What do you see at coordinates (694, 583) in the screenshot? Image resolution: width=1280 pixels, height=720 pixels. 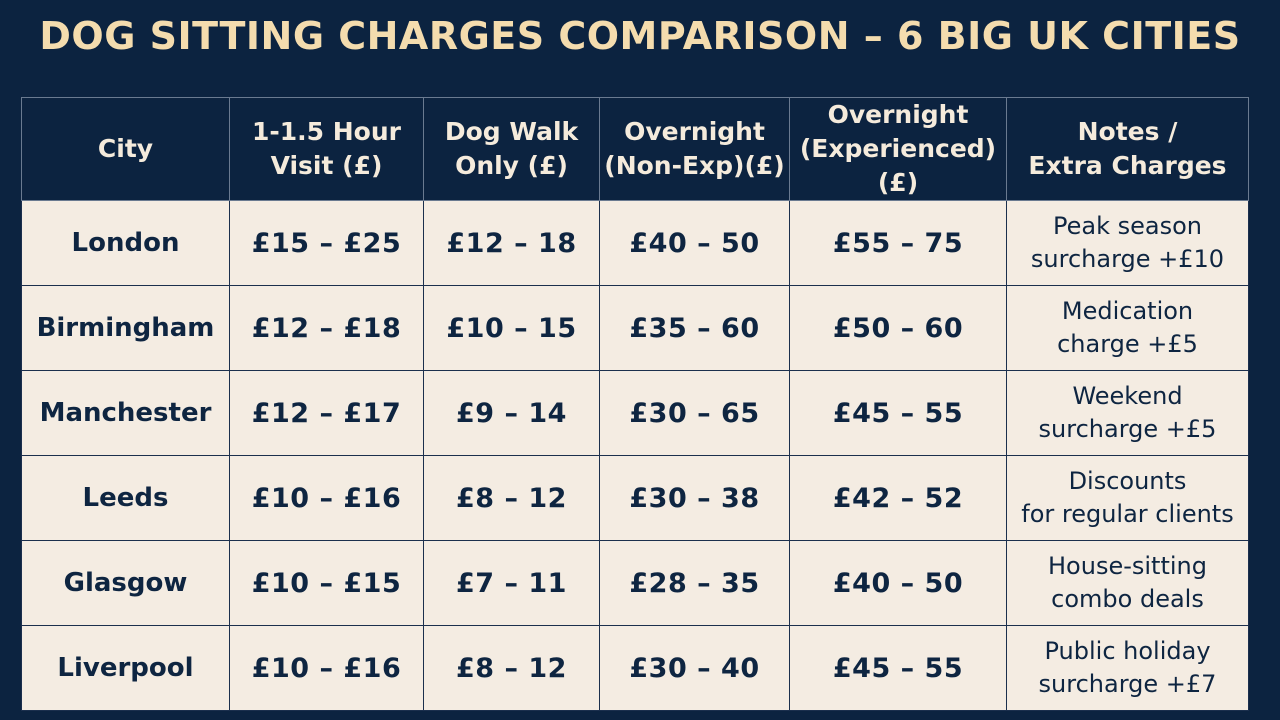 I see `cell-overnight-nonexp: £28 – 35` at bounding box center [694, 583].